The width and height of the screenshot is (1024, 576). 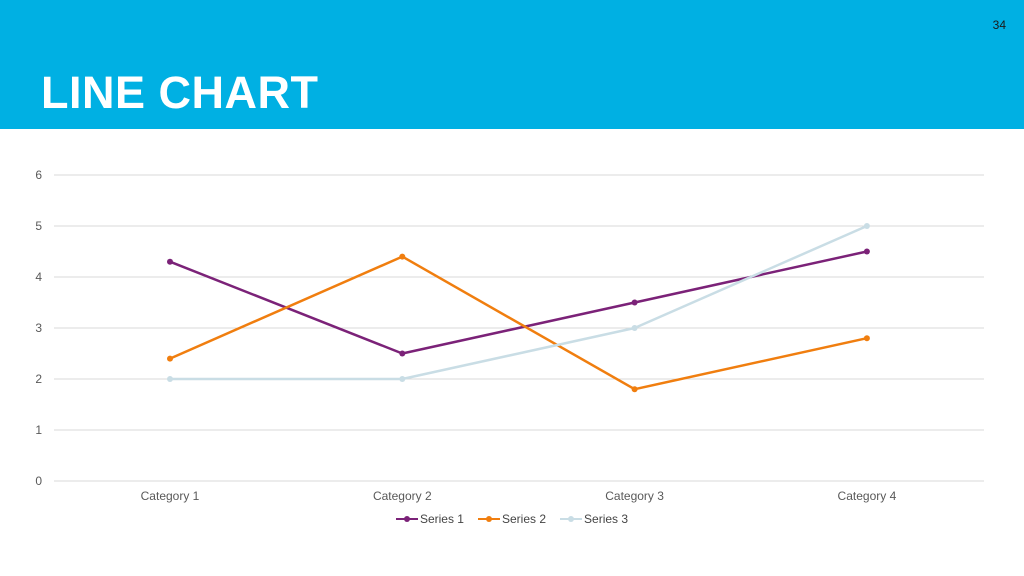 What do you see at coordinates (38, 379) in the screenshot?
I see `y-tick-label: 2` at bounding box center [38, 379].